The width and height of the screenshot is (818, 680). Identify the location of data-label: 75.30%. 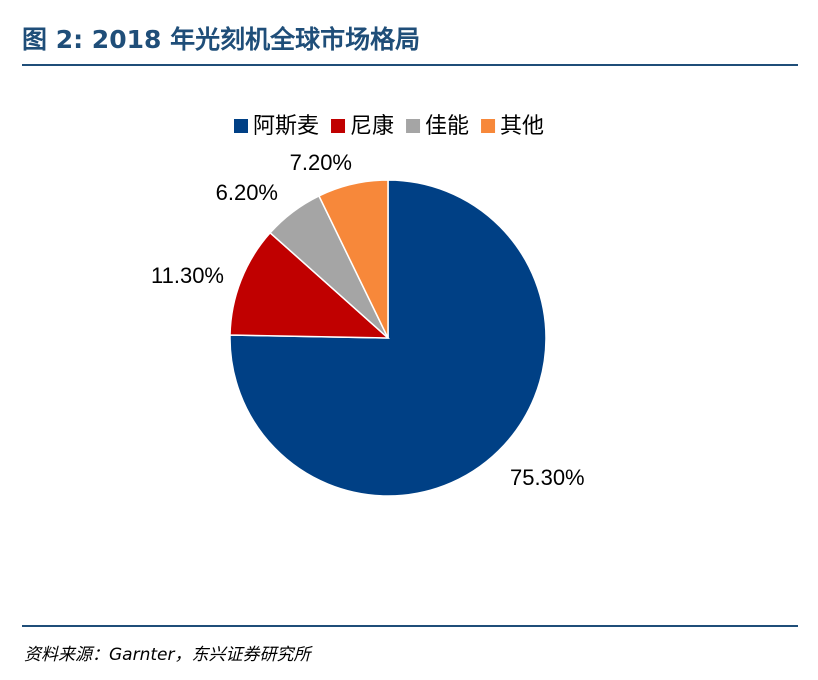
(547, 477).